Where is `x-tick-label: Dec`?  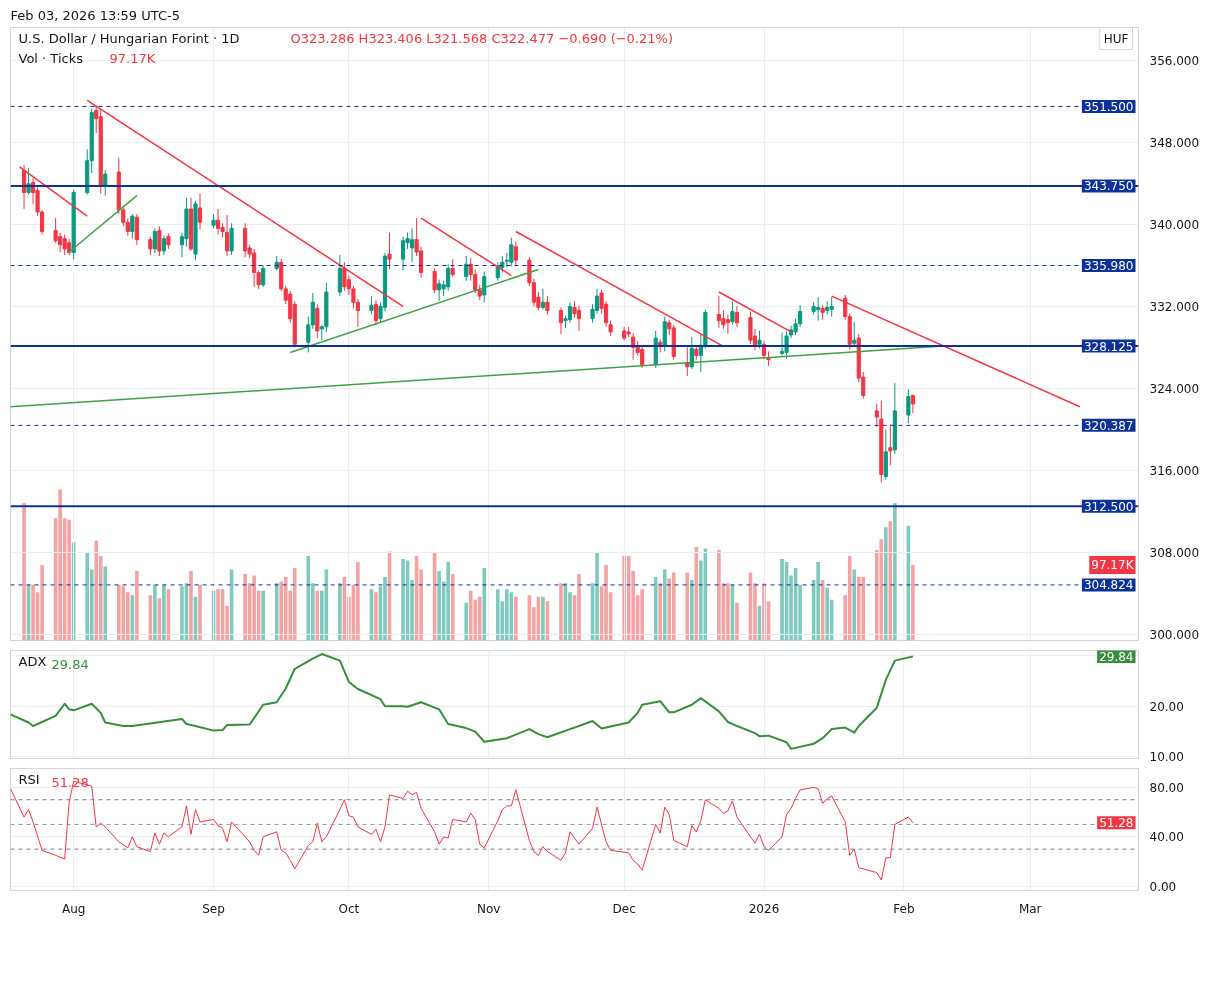 x-tick-label: Dec is located at coordinates (624, 908).